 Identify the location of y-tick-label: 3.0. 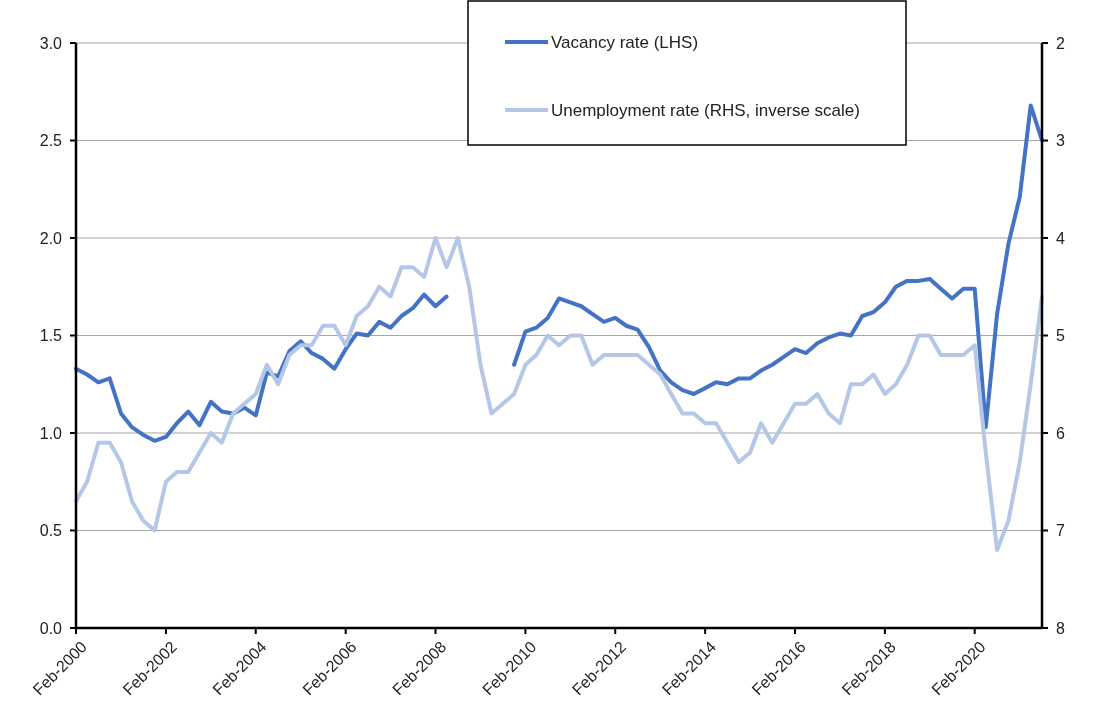
(51, 43).